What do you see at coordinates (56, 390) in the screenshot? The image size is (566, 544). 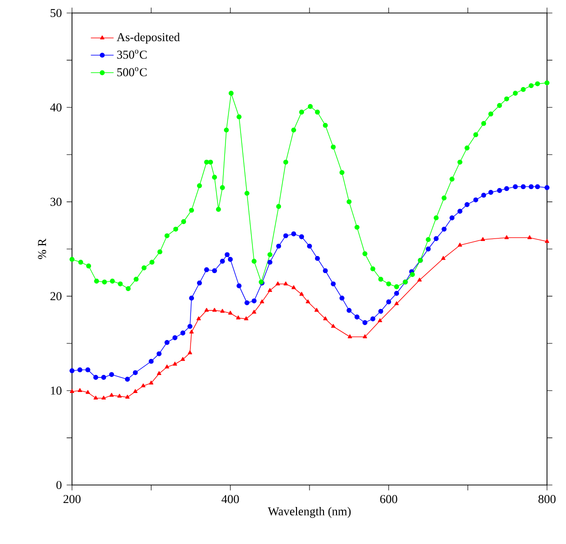 I see `y-tick-label: 10` at bounding box center [56, 390].